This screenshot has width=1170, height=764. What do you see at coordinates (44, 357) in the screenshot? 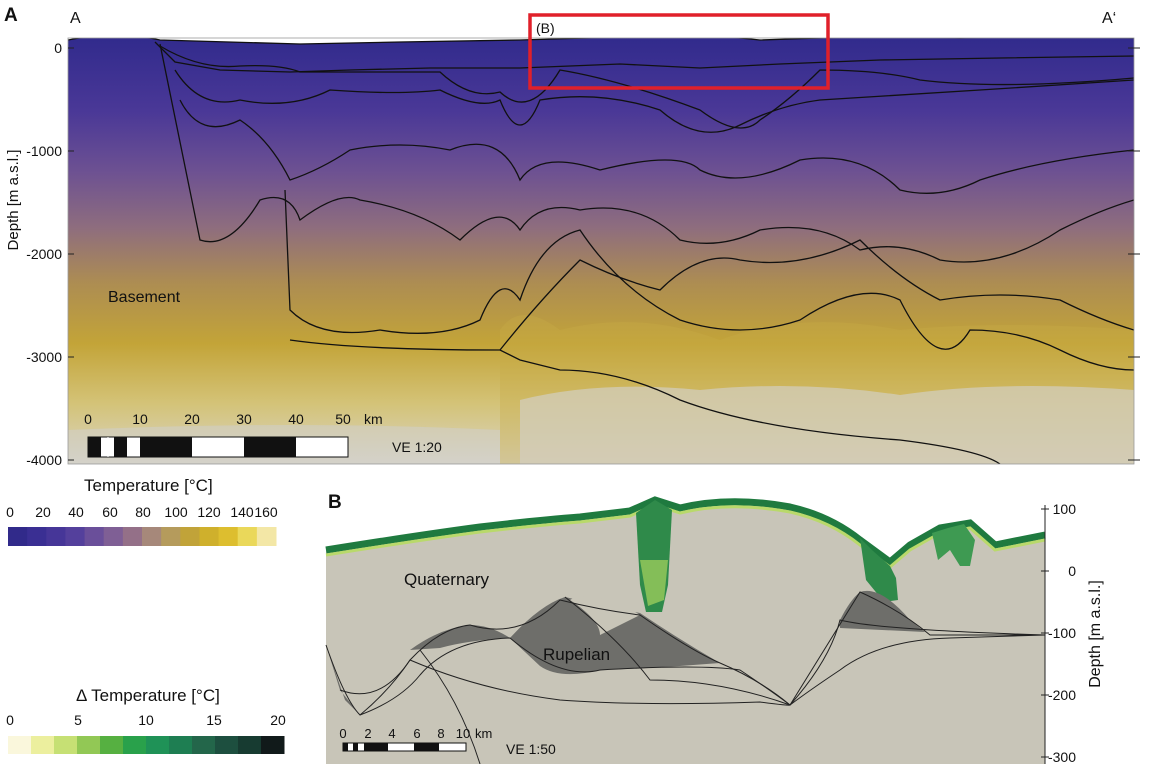
I see `y-tick-label: -3000` at bounding box center [44, 357].